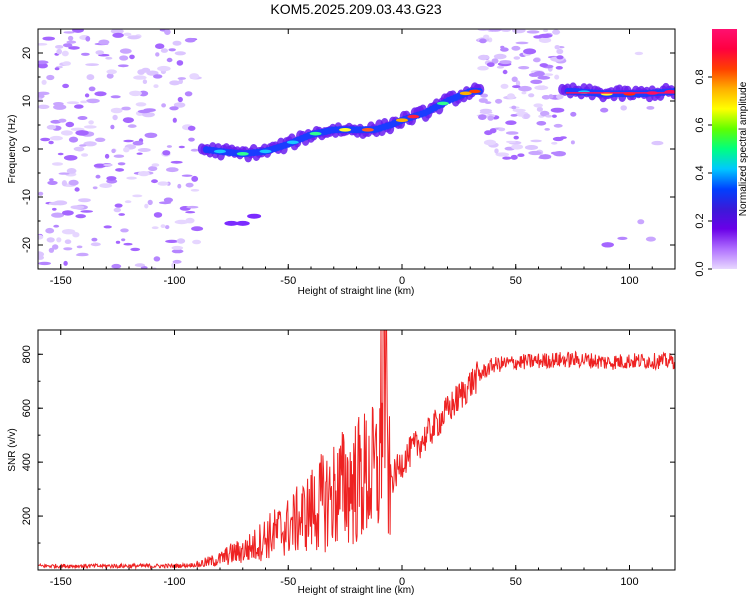  Describe the element at coordinates (700, 124) in the screenshot. I see `colorbar-tick-label: 0.6` at that location.